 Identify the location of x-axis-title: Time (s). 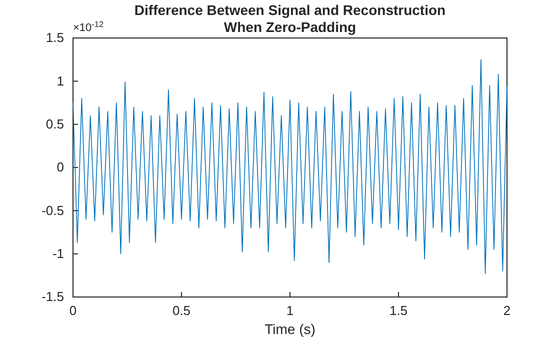
(290, 329).